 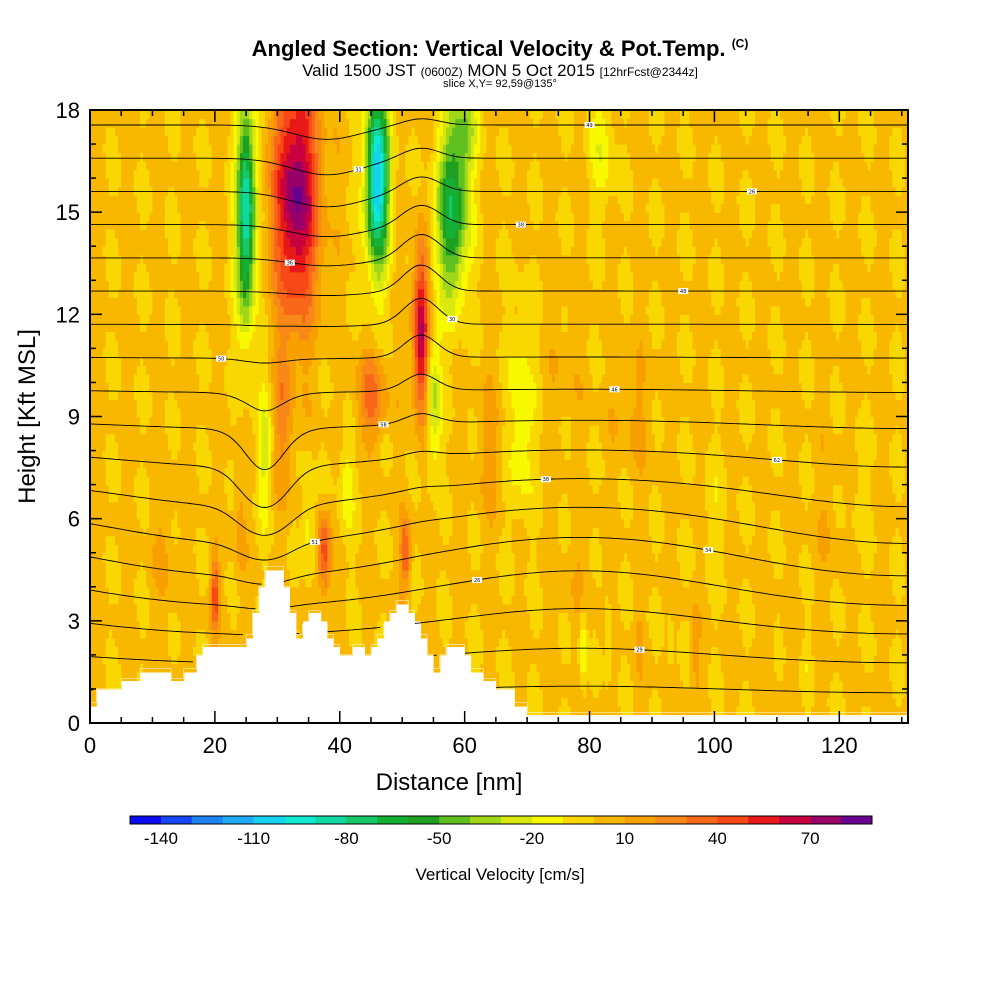 I want to click on forecast-info: [12hrFcst@2344z], so click(x=649, y=72).